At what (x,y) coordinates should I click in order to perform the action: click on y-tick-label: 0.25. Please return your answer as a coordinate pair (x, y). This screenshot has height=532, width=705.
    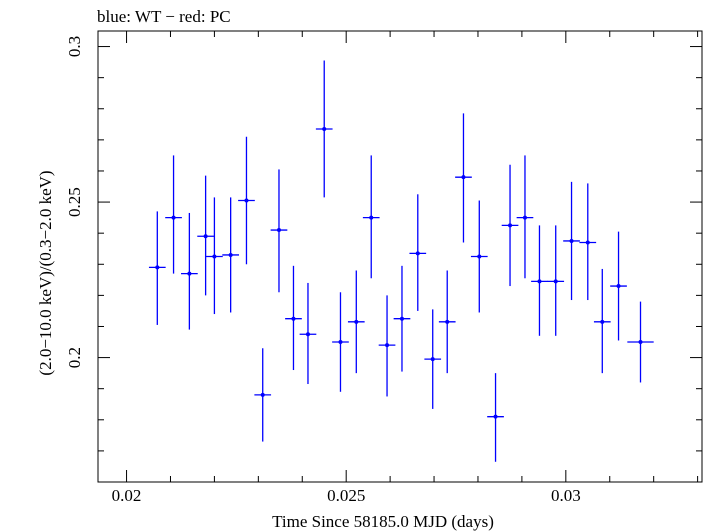
    Looking at the image, I should click on (74, 202).